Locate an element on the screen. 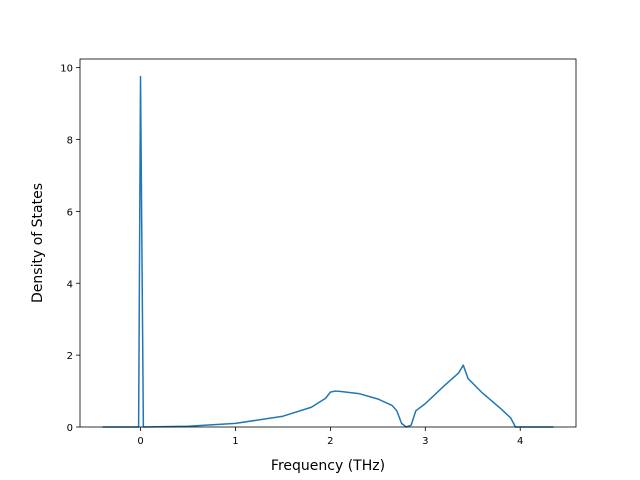  x-tick-label: 2 is located at coordinates (330, 441).